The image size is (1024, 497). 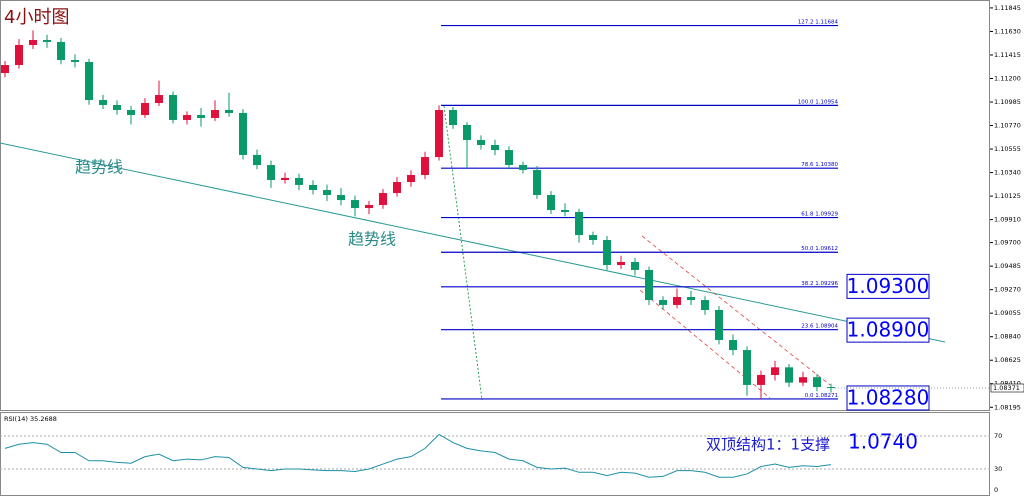 What do you see at coordinates (1006, 388) in the screenshot?
I see `last-price-label: 1.08371` at bounding box center [1006, 388].